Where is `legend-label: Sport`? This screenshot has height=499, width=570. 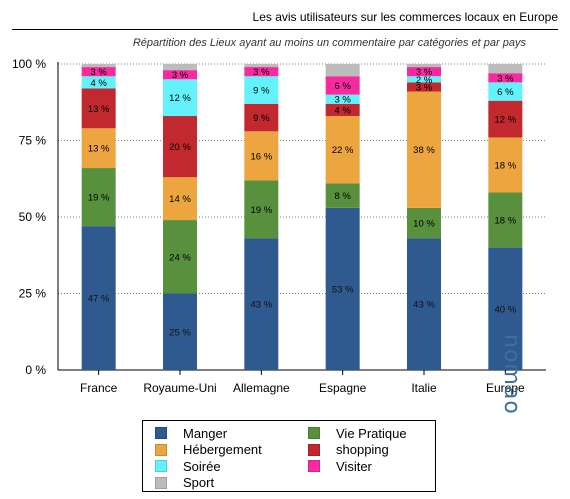
legend-label: Sport is located at coordinates (199, 482).